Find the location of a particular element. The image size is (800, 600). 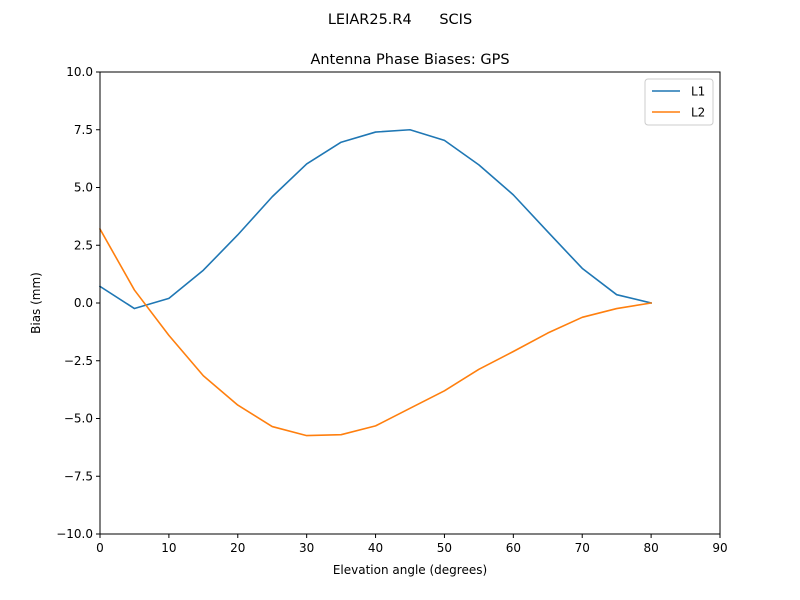

chart-title: Antenna Phase Biases: GPS is located at coordinates (409, 60).